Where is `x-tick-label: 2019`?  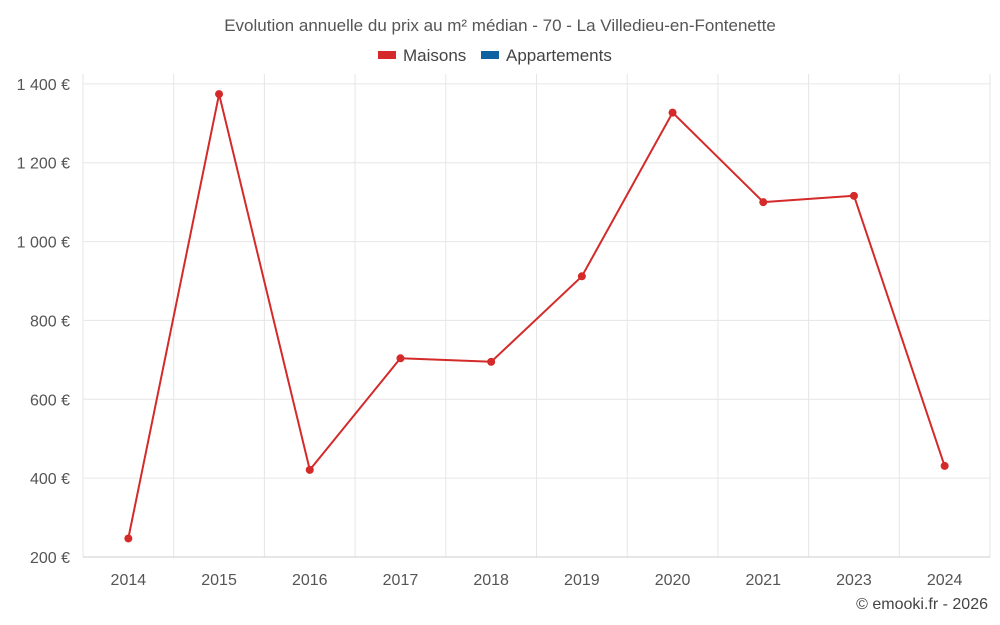
x-tick-label: 2019 is located at coordinates (582, 580).